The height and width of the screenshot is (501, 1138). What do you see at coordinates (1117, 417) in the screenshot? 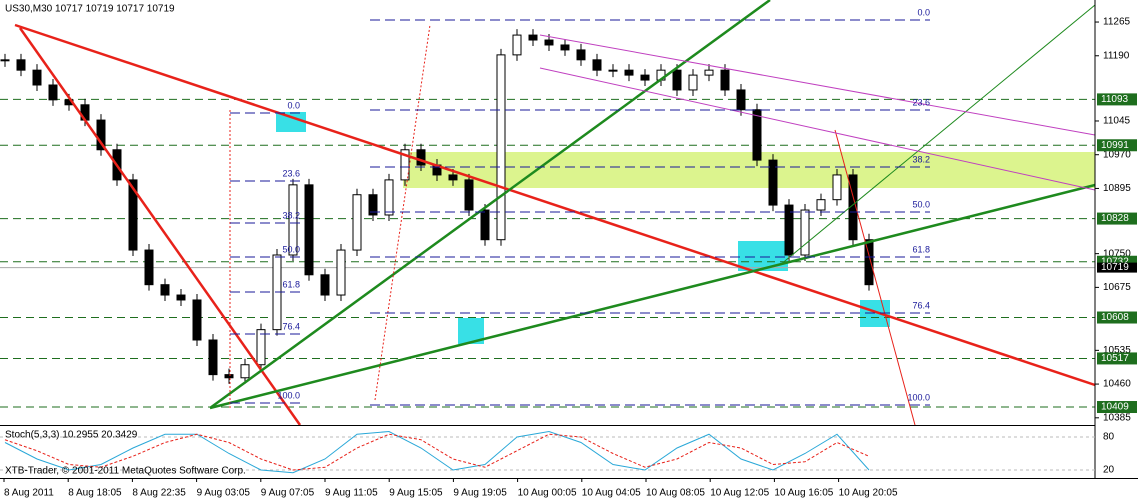
I see `y-tick-label: 10385` at bounding box center [1117, 417].